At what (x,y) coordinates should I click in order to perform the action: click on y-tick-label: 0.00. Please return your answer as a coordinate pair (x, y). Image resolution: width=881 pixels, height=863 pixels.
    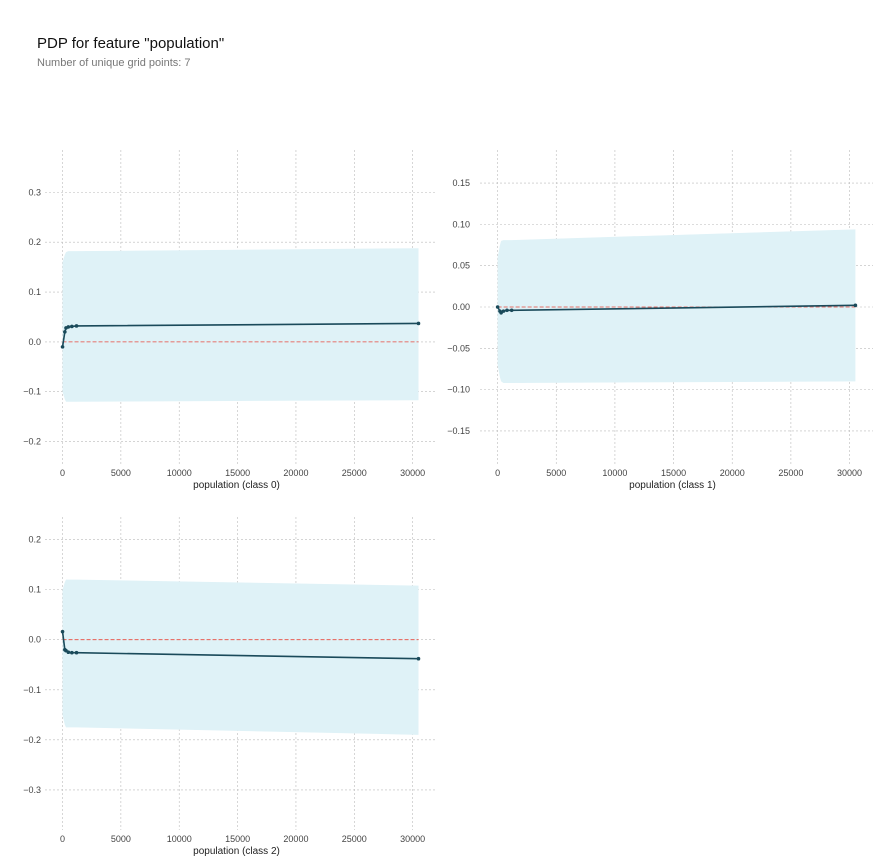
    Looking at the image, I should click on (461, 307).